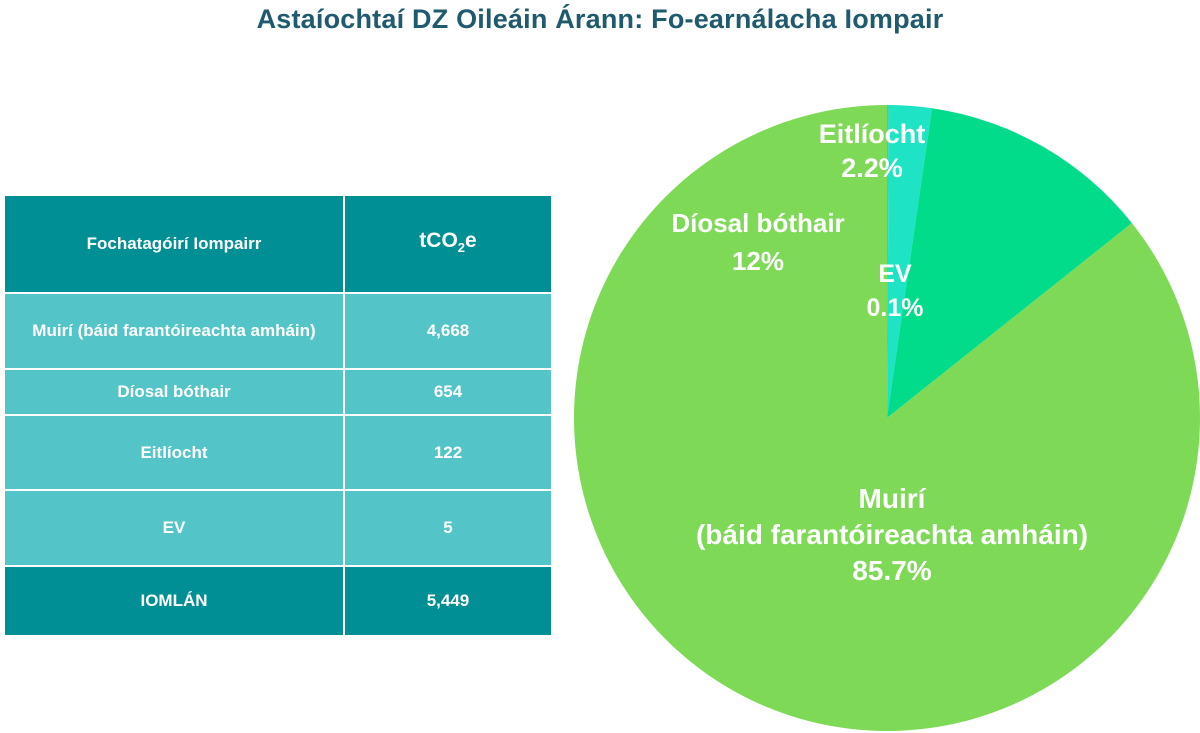 The image size is (1200, 733). What do you see at coordinates (872, 168) in the screenshot?
I see `slice-value-label: 2.2%` at bounding box center [872, 168].